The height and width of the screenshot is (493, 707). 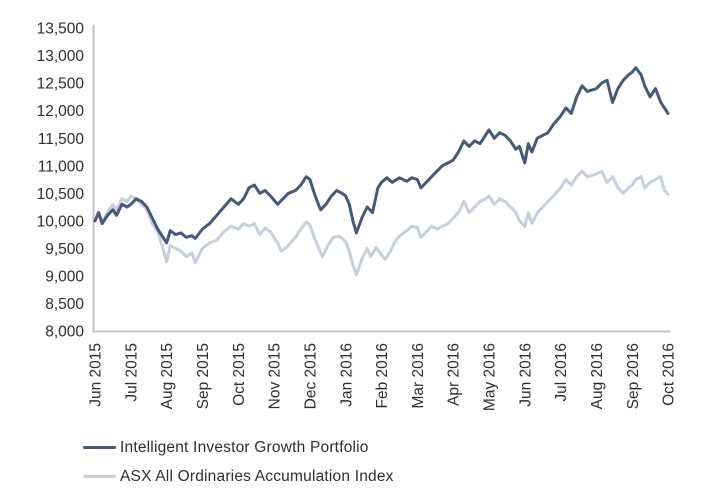 What do you see at coordinates (64, 249) in the screenshot?
I see `y-tick-label: 9,500` at bounding box center [64, 249].